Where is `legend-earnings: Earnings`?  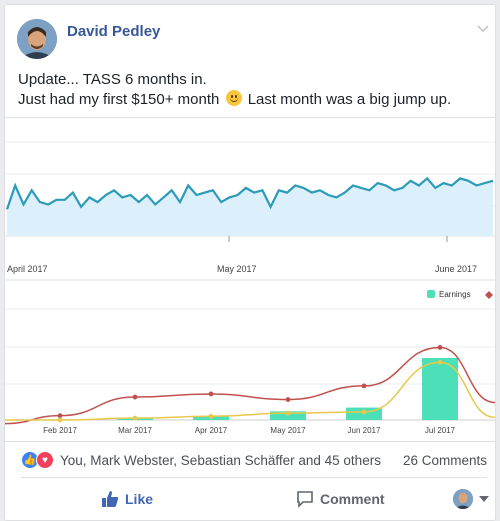
legend-earnings: Earnings is located at coordinates (455, 294).